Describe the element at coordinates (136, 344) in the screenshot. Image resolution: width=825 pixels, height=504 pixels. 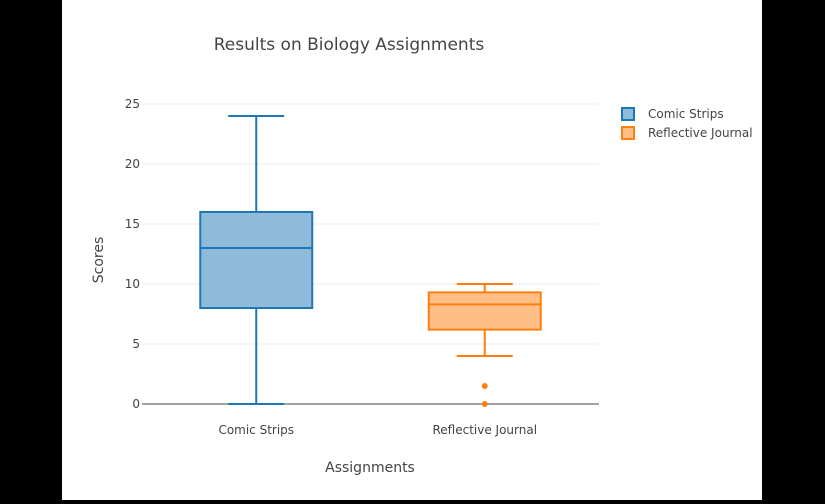
I see `y-tick-label: 5` at that location.